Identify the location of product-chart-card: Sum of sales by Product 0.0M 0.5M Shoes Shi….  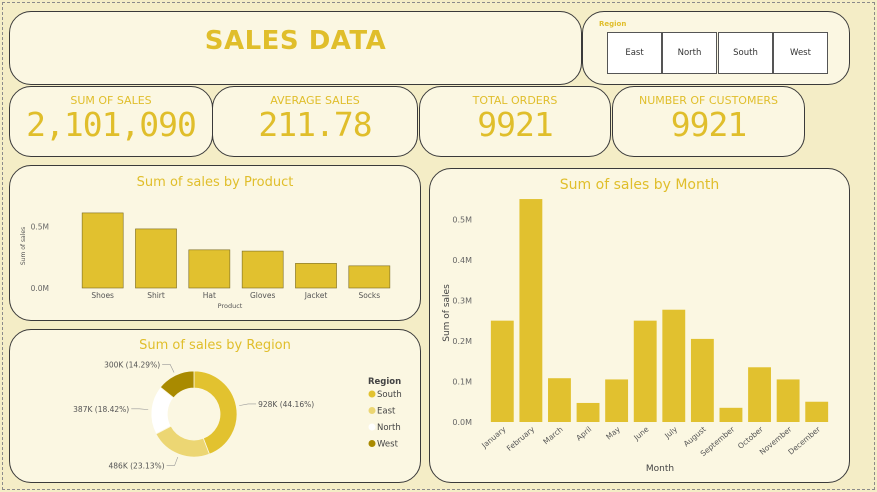
(215, 243).